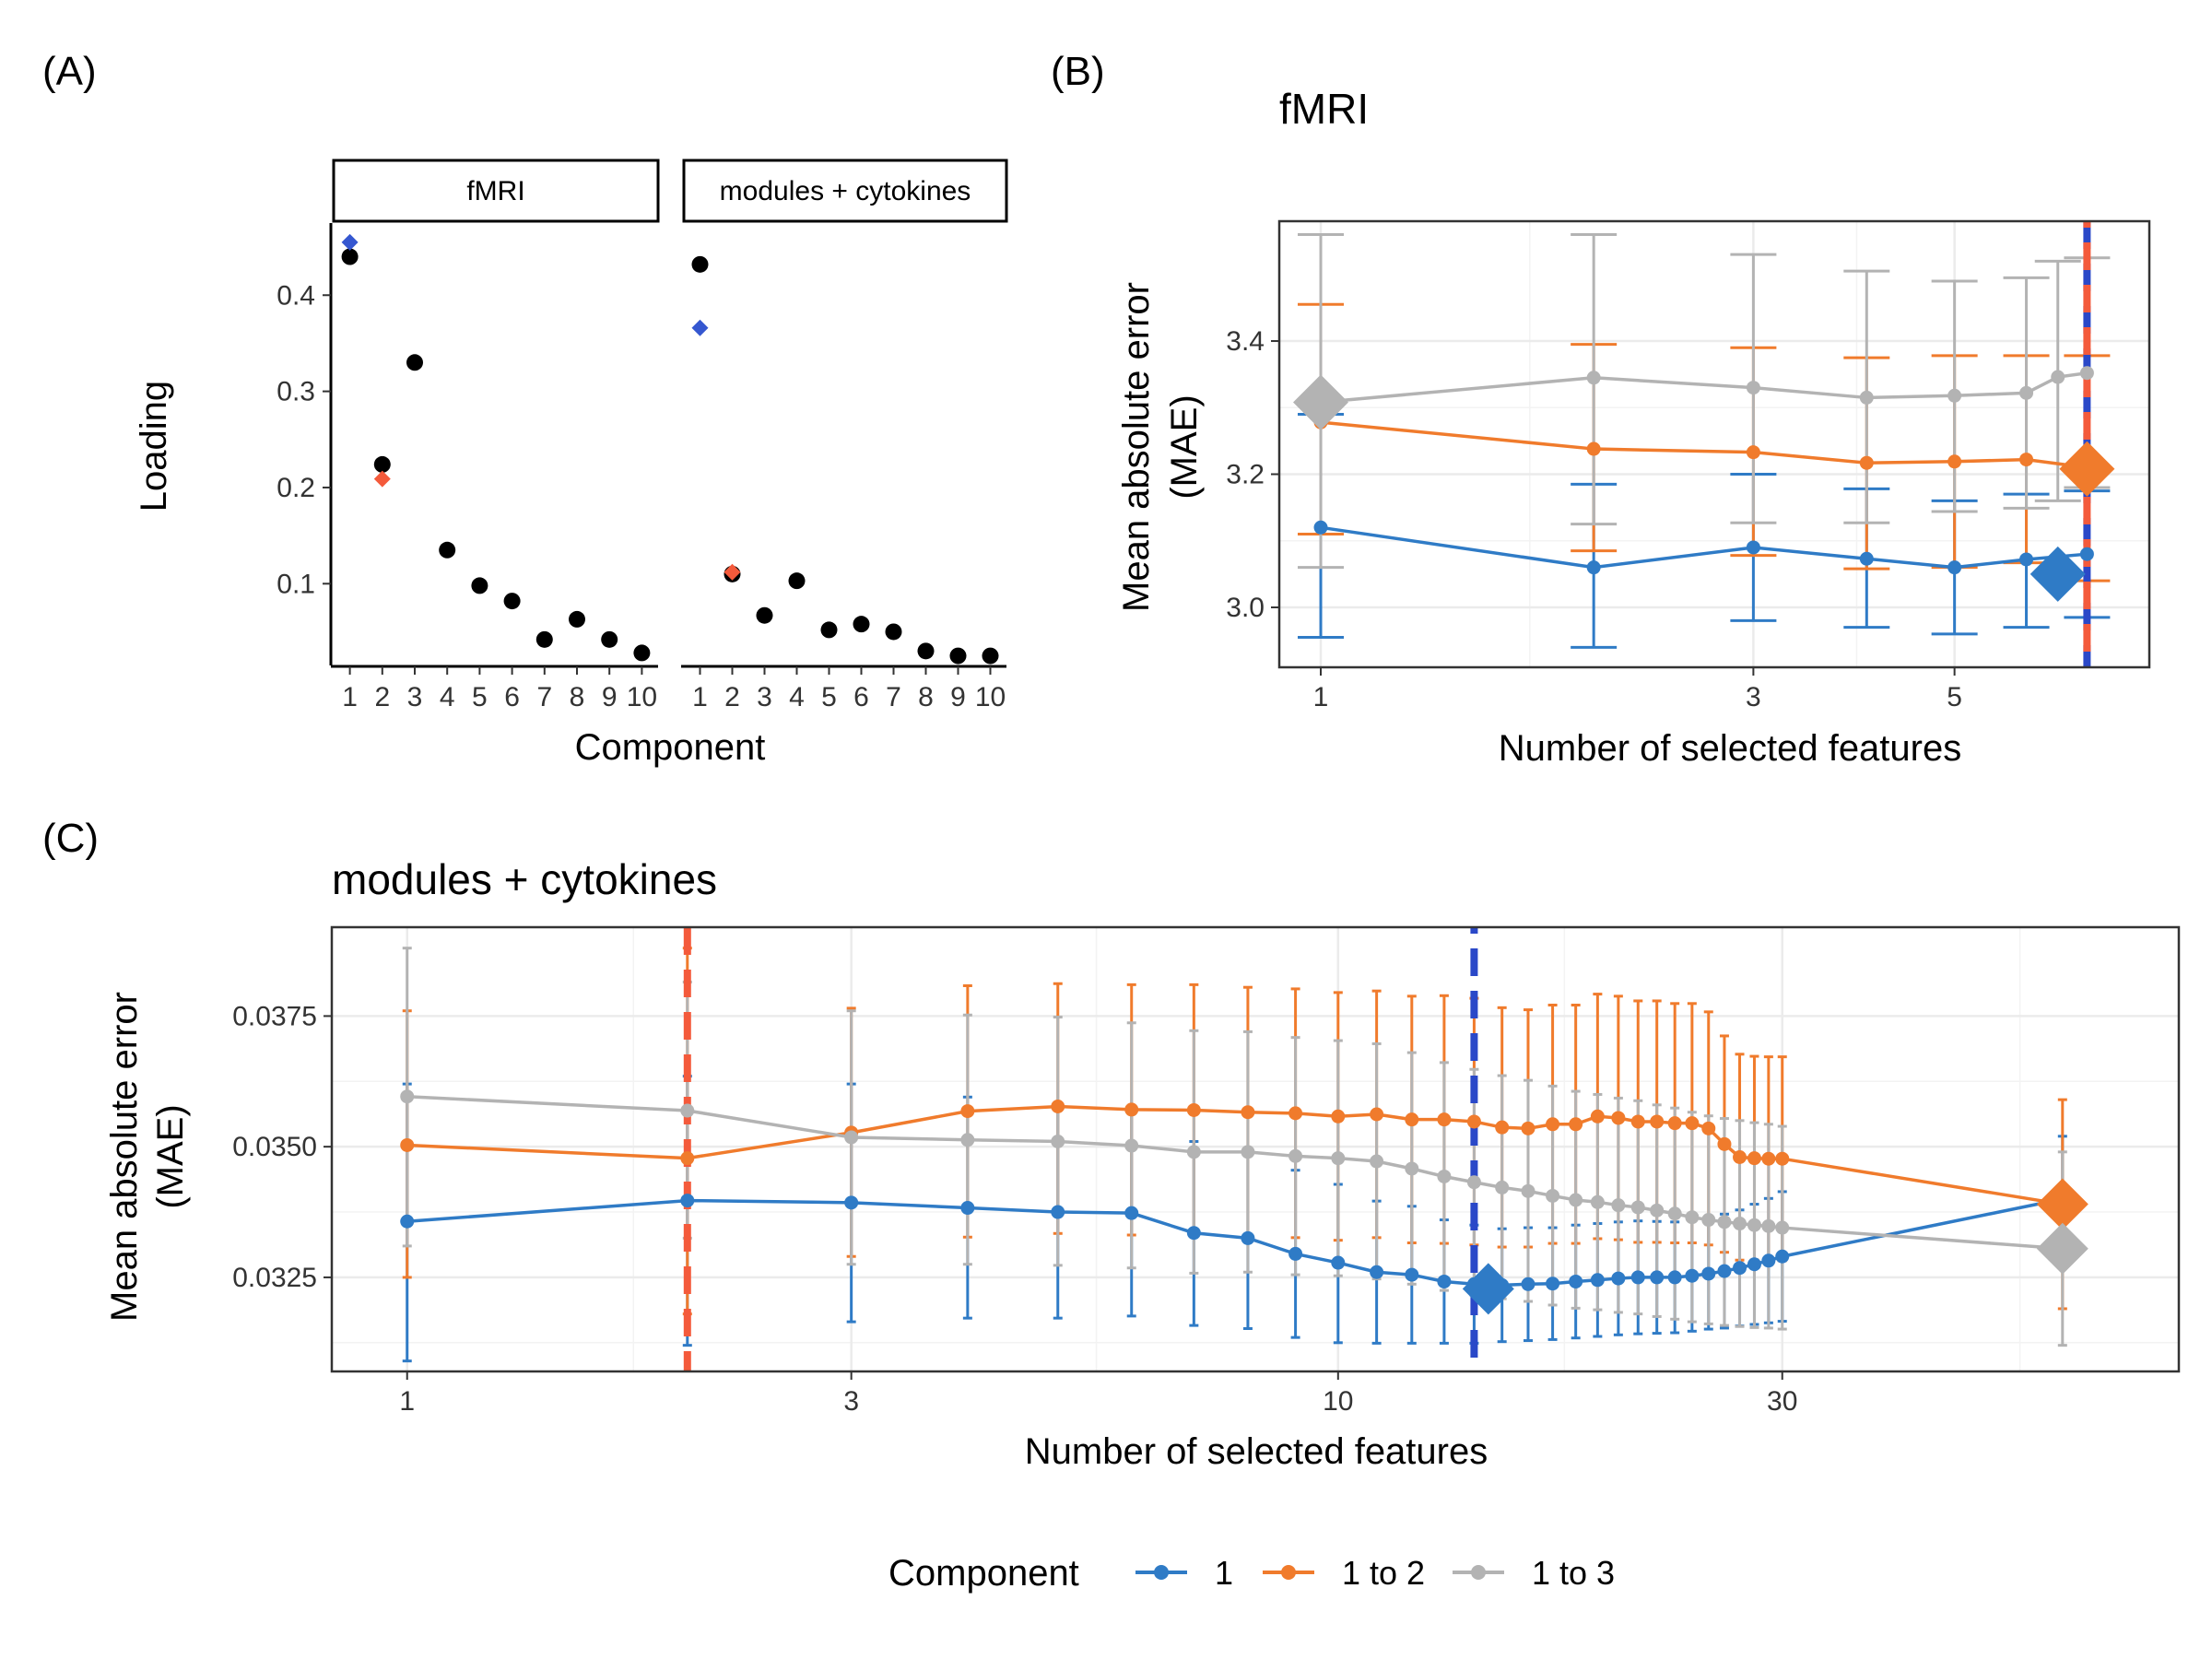 This screenshot has width=2212, height=1659. I want to click on panel-a-x-tick-label: 8, so click(926, 697).